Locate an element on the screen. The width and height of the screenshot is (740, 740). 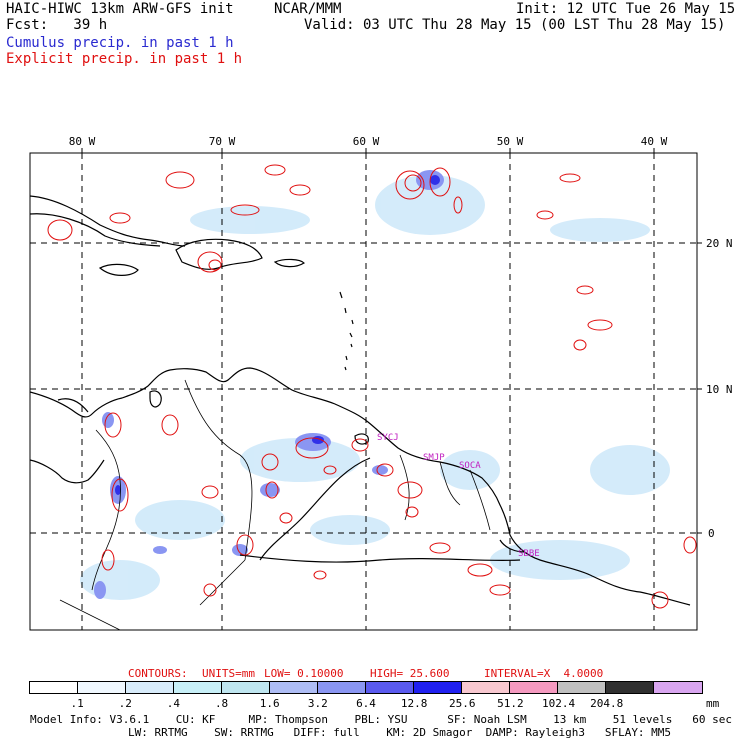
colorbar is located at coordinates (366, 687).